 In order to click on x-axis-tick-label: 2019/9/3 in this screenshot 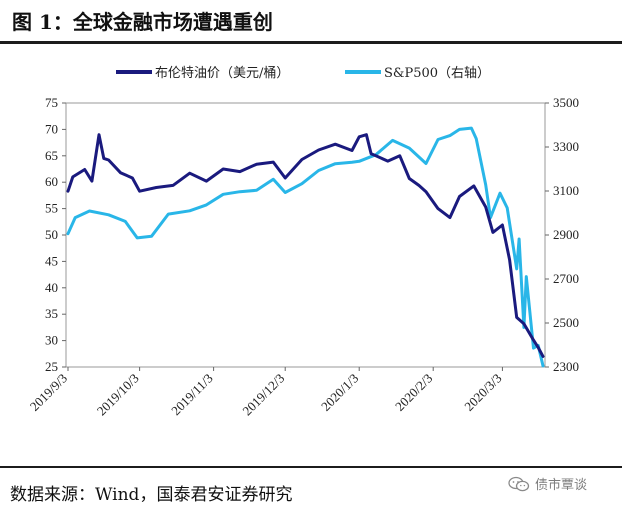, I will do `click(48, 392)`.